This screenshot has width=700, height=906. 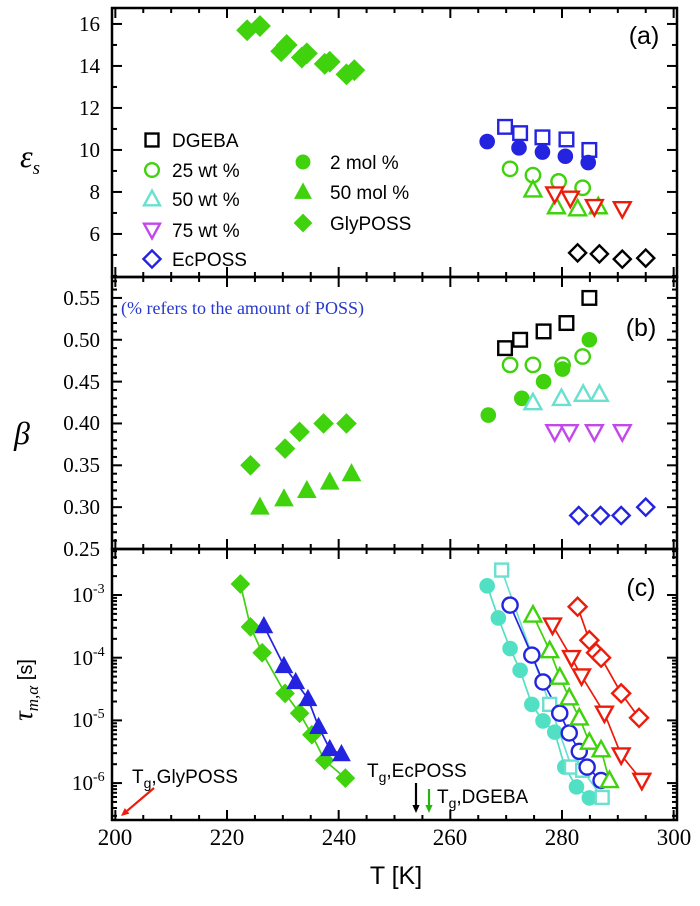 What do you see at coordinates (88, 782) in the screenshot?
I see `y-tick-label: 10⁻⁶` at bounding box center [88, 782].